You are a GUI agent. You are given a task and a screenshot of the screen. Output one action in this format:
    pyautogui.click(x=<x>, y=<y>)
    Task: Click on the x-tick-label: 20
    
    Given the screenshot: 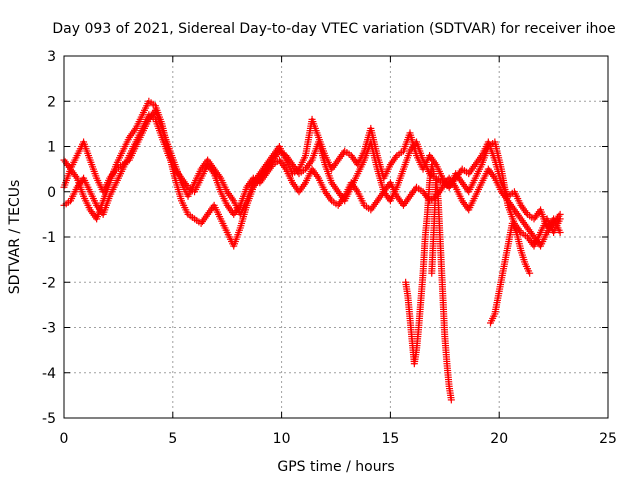 What is the action you would take?
    pyautogui.click(x=499, y=439)
    